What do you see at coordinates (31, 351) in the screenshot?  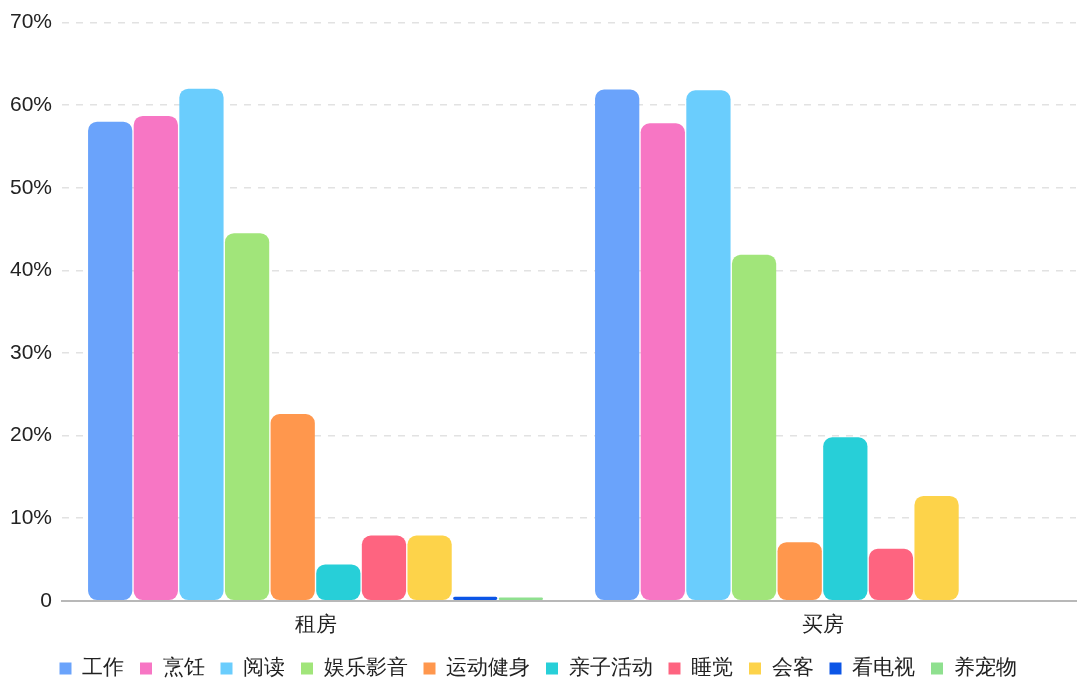 I see `y-tick-label: 30%` at bounding box center [31, 351].